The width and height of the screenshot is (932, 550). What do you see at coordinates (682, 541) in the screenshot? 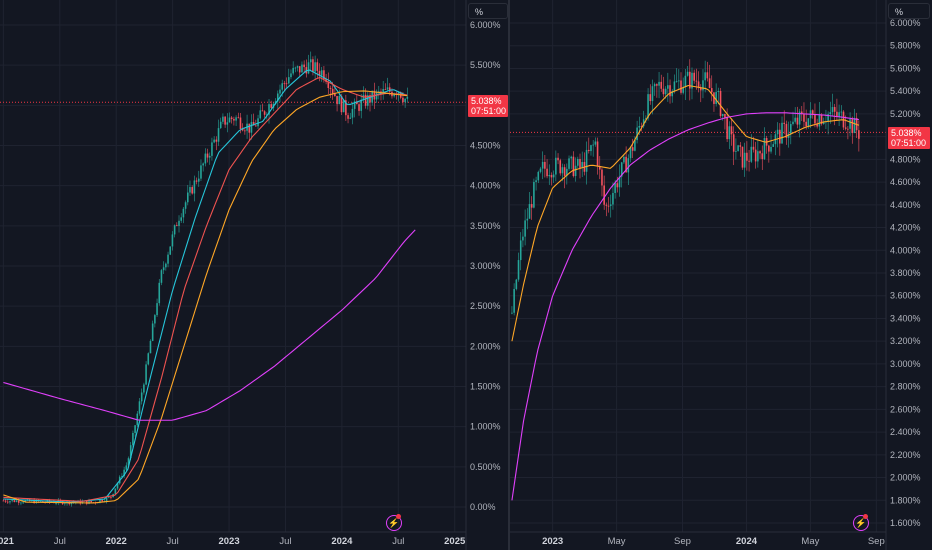
I see `right-x-tick-label: Sep` at bounding box center [682, 541].